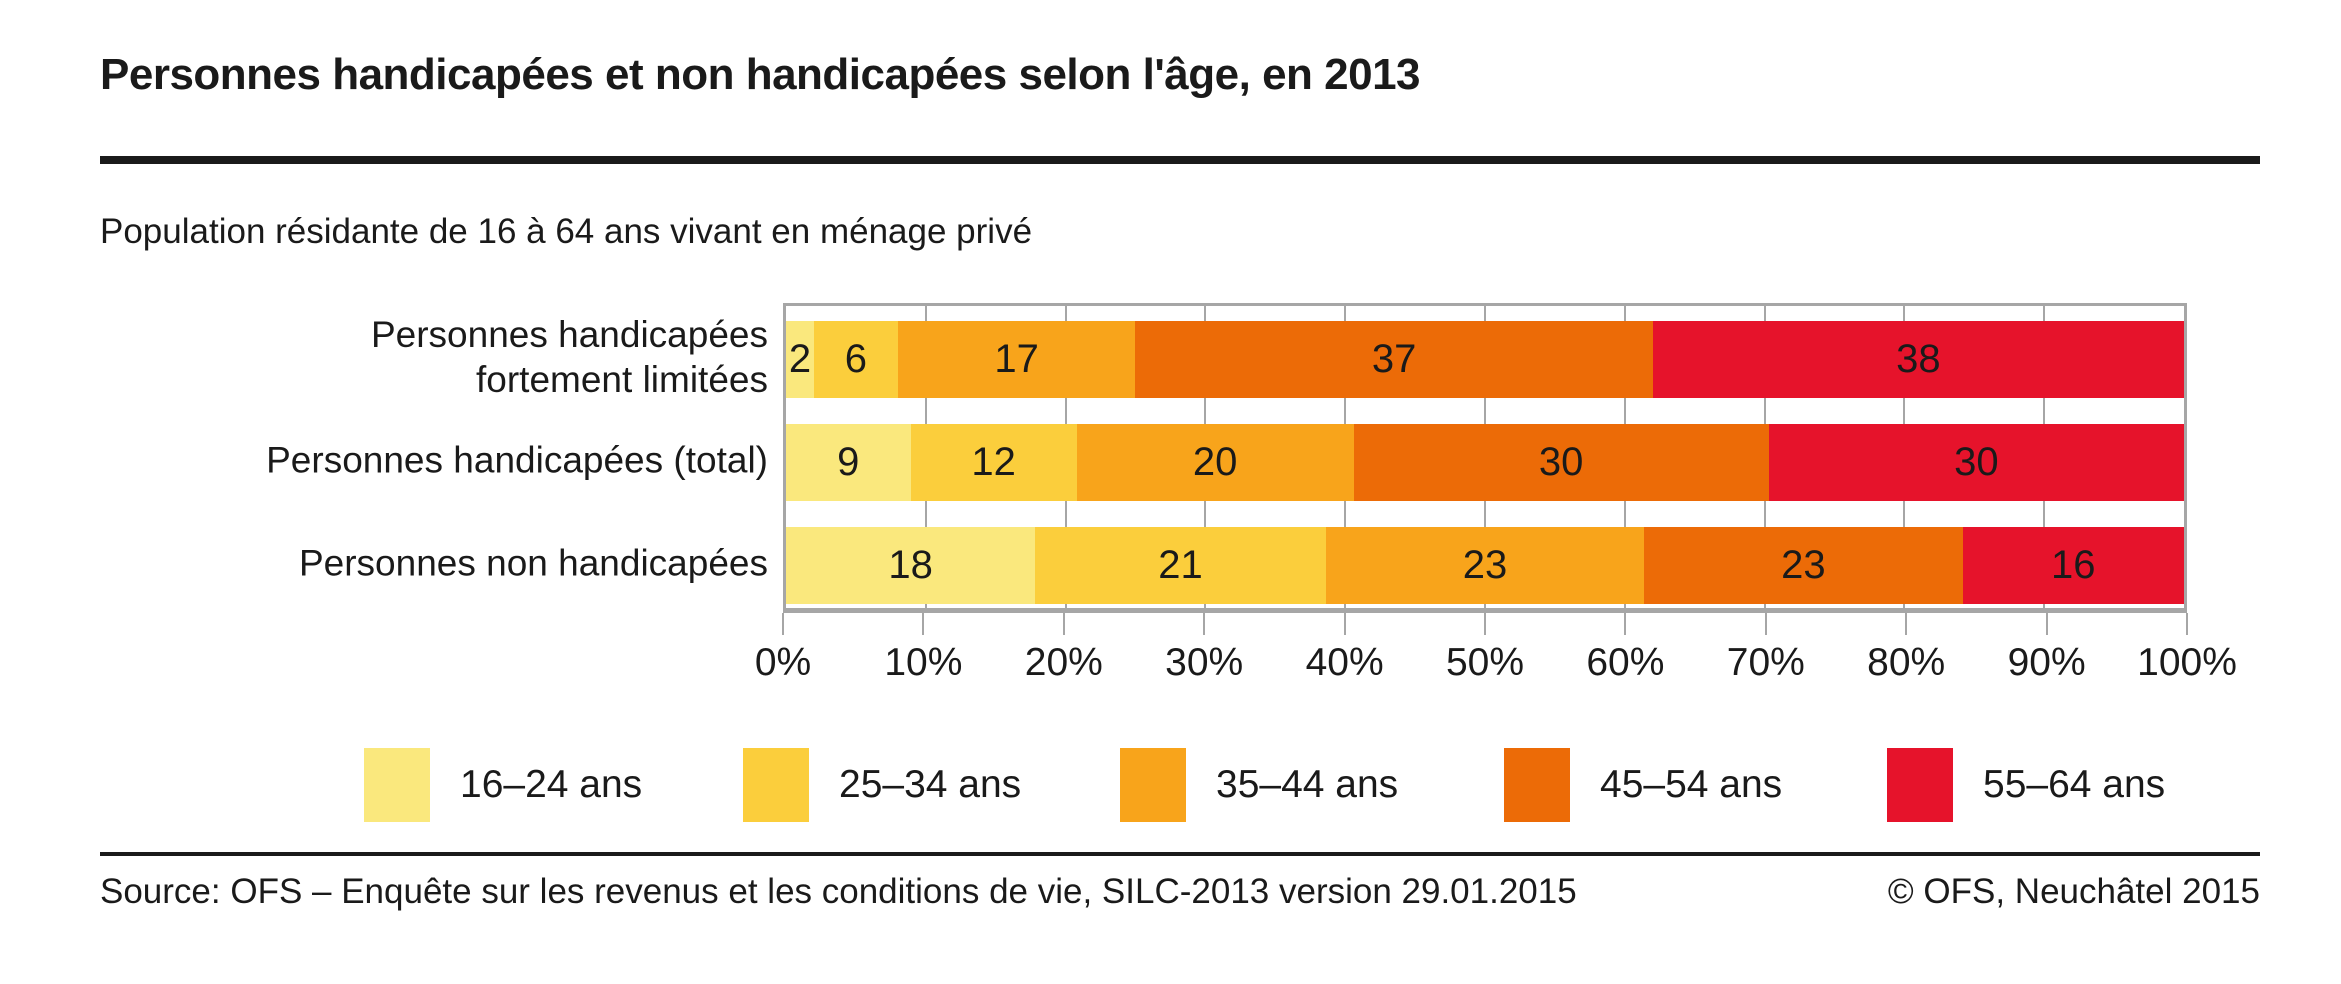 This screenshot has width=2341, height=984. I want to click on legend-item: 25–34 ans, so click(882, 785).